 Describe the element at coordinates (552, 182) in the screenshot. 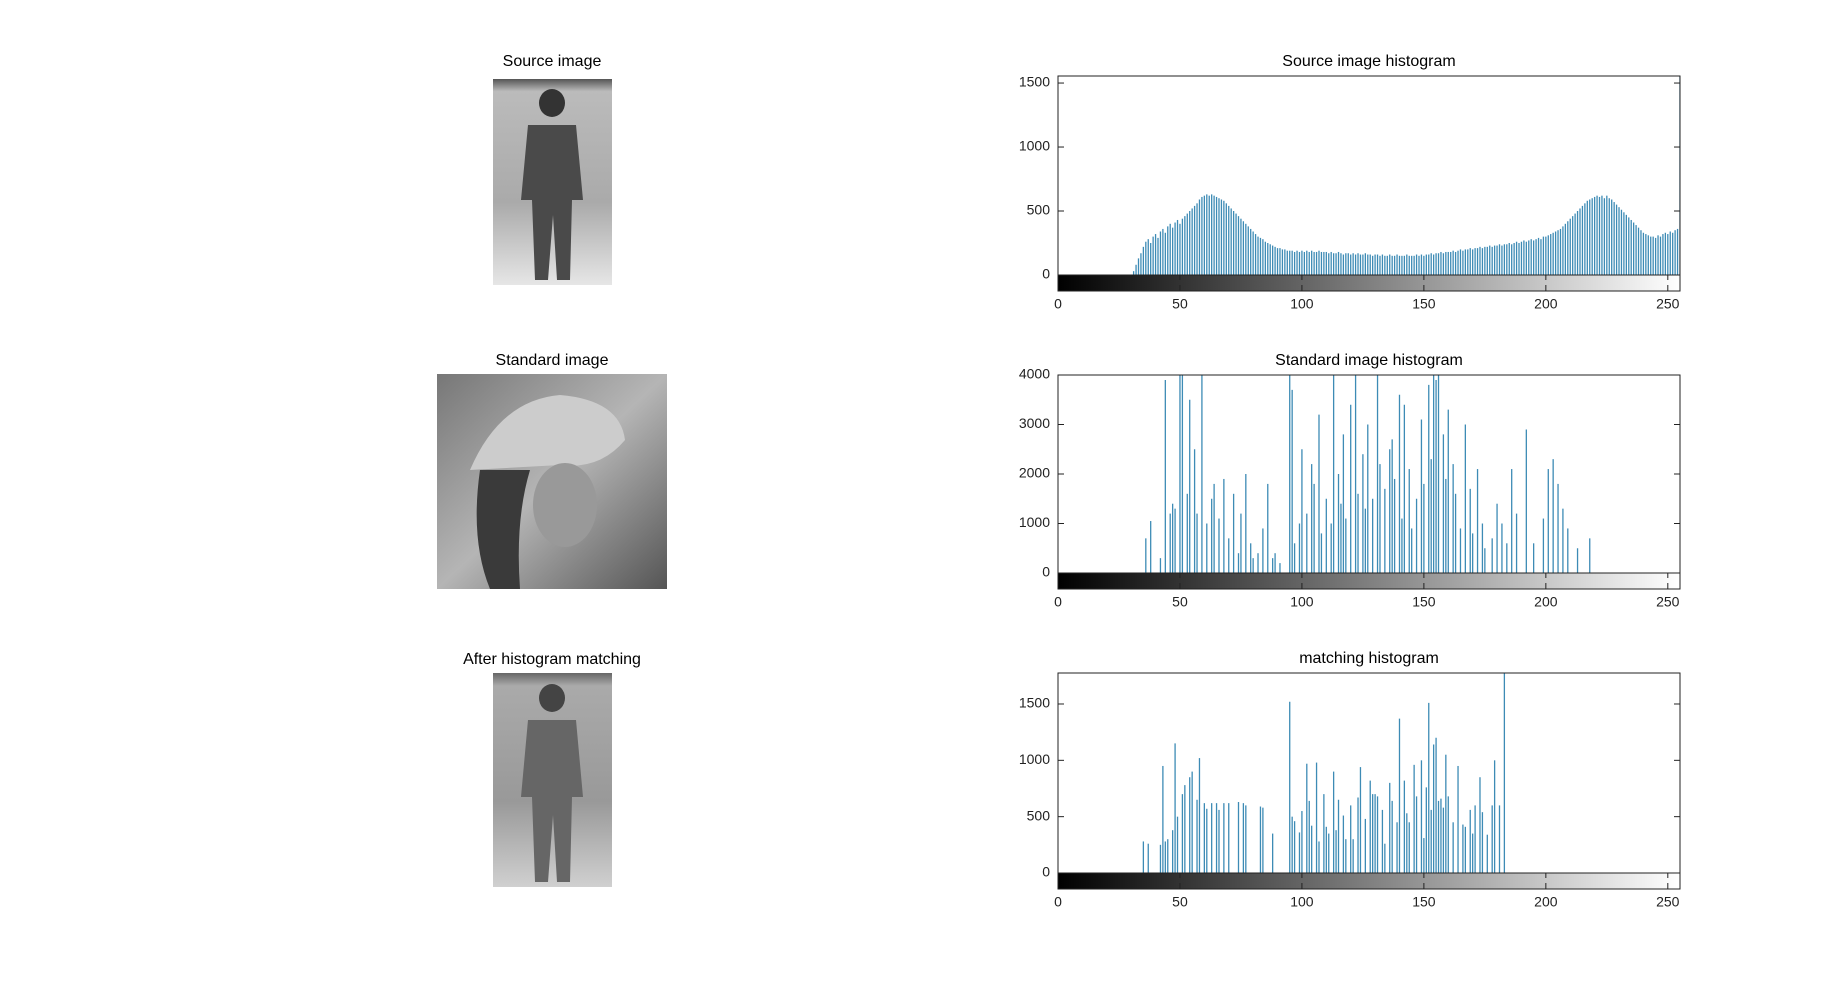

I see `source-image` at that location.